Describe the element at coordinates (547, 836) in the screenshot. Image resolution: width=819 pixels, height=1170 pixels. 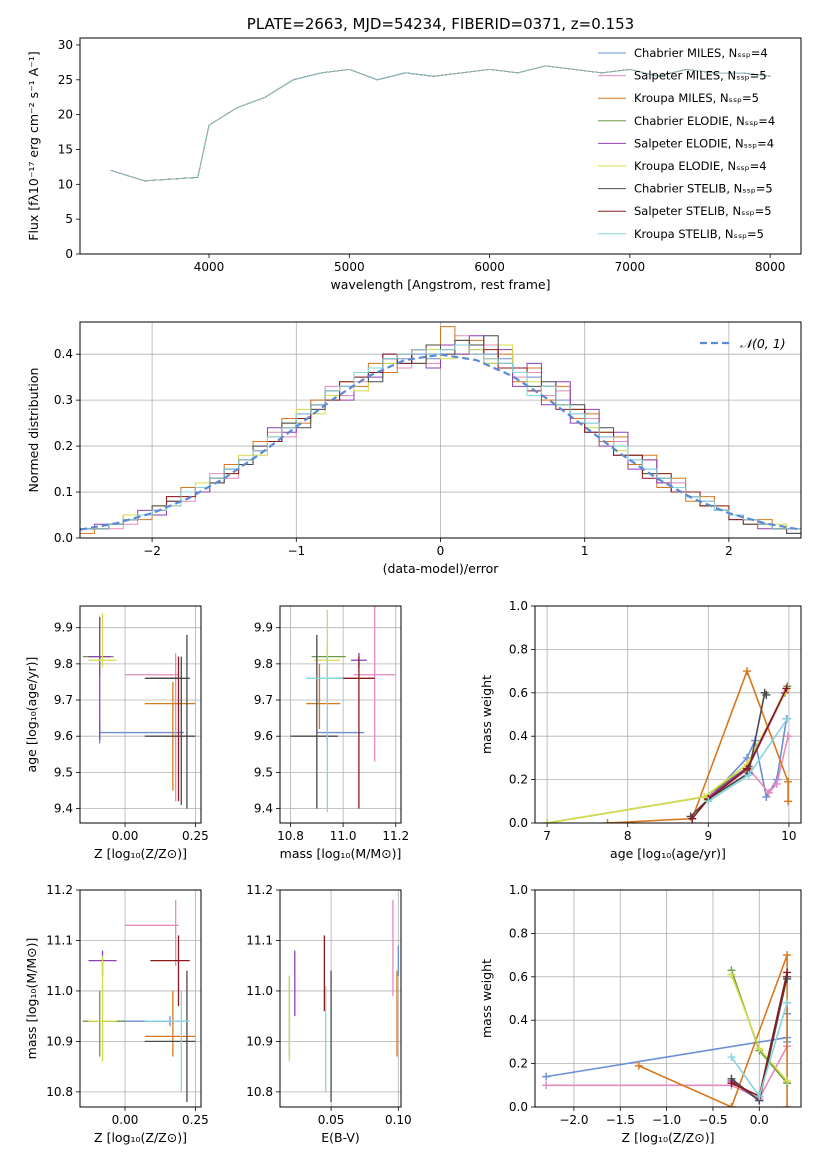
I see `x-tick-label: 7` at that location.